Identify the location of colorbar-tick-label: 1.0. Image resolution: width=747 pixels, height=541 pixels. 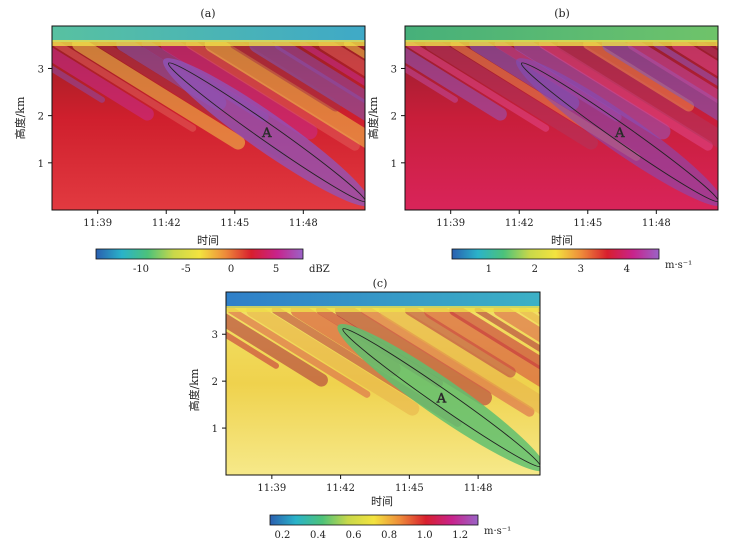
(425, 535).